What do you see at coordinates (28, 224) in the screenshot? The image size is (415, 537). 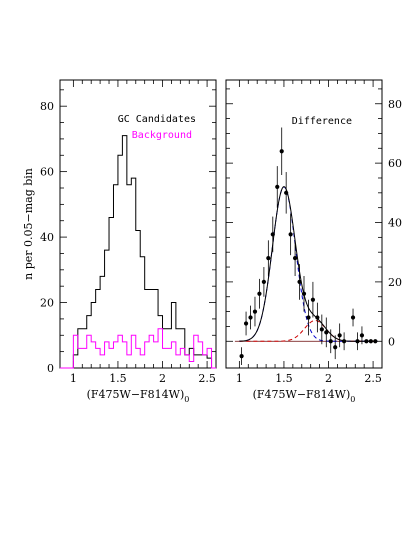 I see `y-axis-label: n per 0.05−mag bin` at bounding box center [28, 224].